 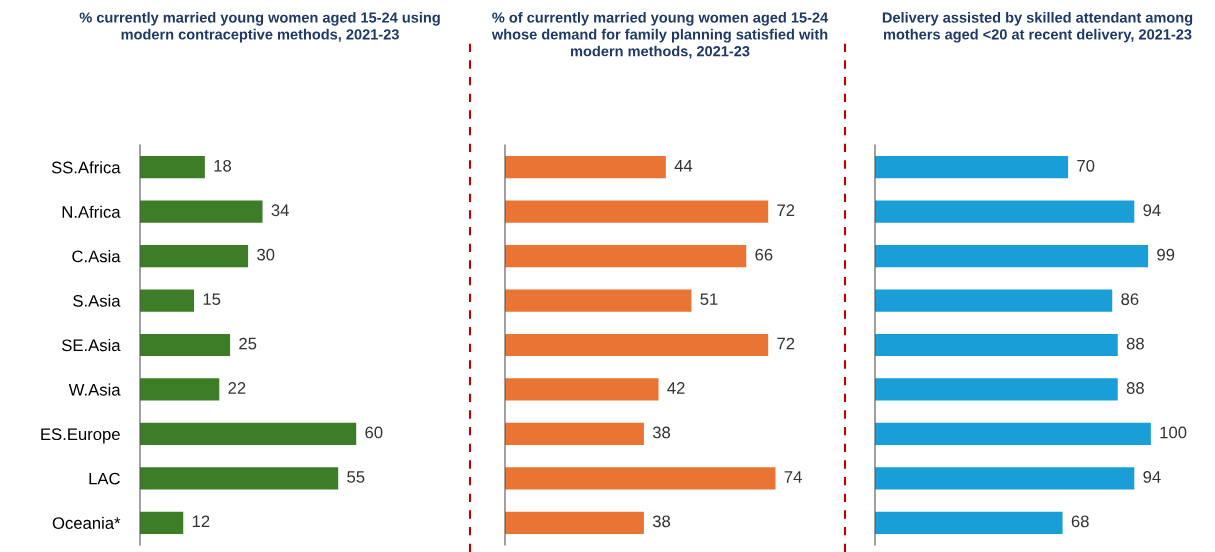 What do you see at coordinates (86, 167) in the screenshot?
I see `y-tick-label: SS.Africa` at bounding box center [86, 167].